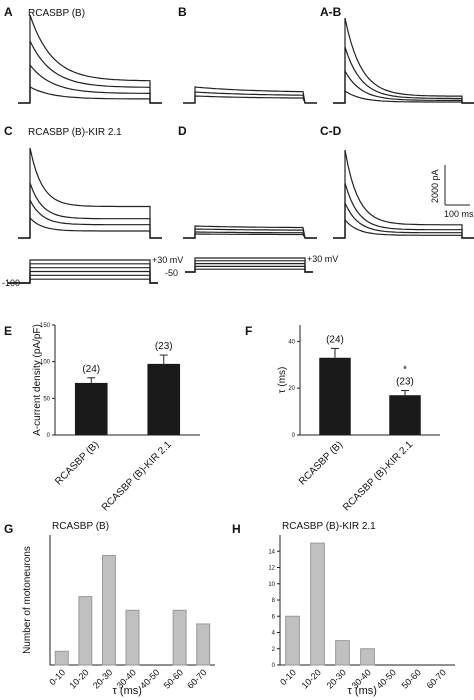 The height and width of the screenshot is (700, 474). What do you see at coordinates (37, 380) in the screenshot?
I see `y-axis-label: A-current density (pA/pF)` at bounding box center [37, 380].